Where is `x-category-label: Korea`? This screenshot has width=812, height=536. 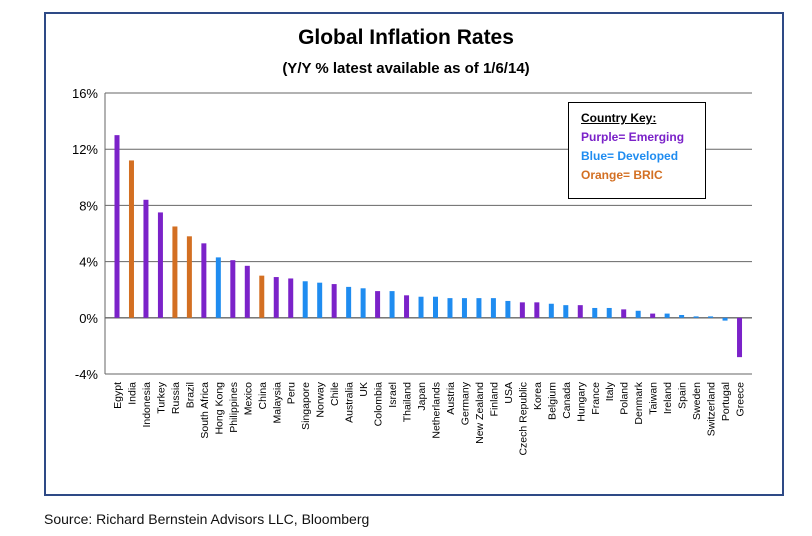
x-category-label: Korea is located at coordinates (538, 396).